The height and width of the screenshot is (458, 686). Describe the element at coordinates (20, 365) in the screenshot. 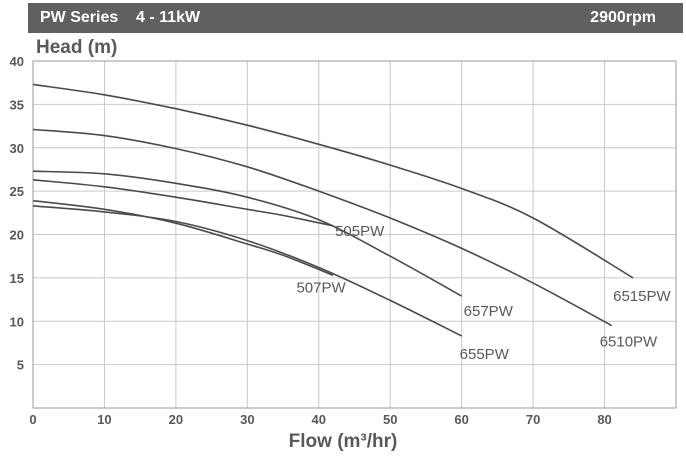

I see `y-tick-label: 5` at that location.